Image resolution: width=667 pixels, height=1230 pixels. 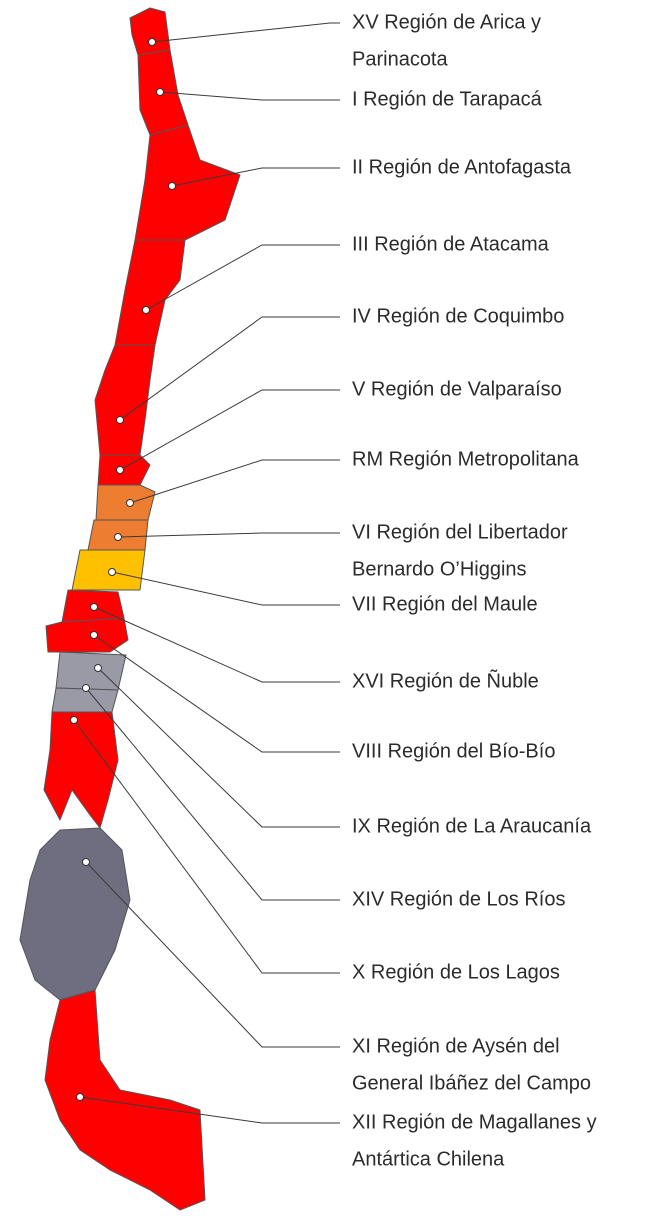 I want to click on region-label: VIII Región del Bío-Bío, so click(x=453, y=751).